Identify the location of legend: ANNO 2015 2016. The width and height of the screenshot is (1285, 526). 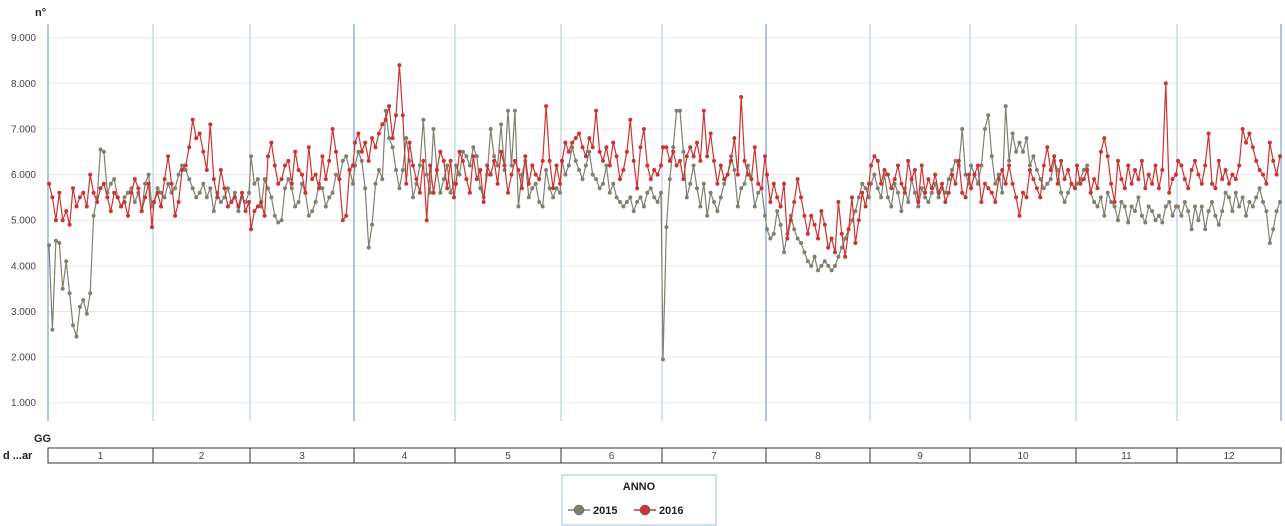
(639, 500).